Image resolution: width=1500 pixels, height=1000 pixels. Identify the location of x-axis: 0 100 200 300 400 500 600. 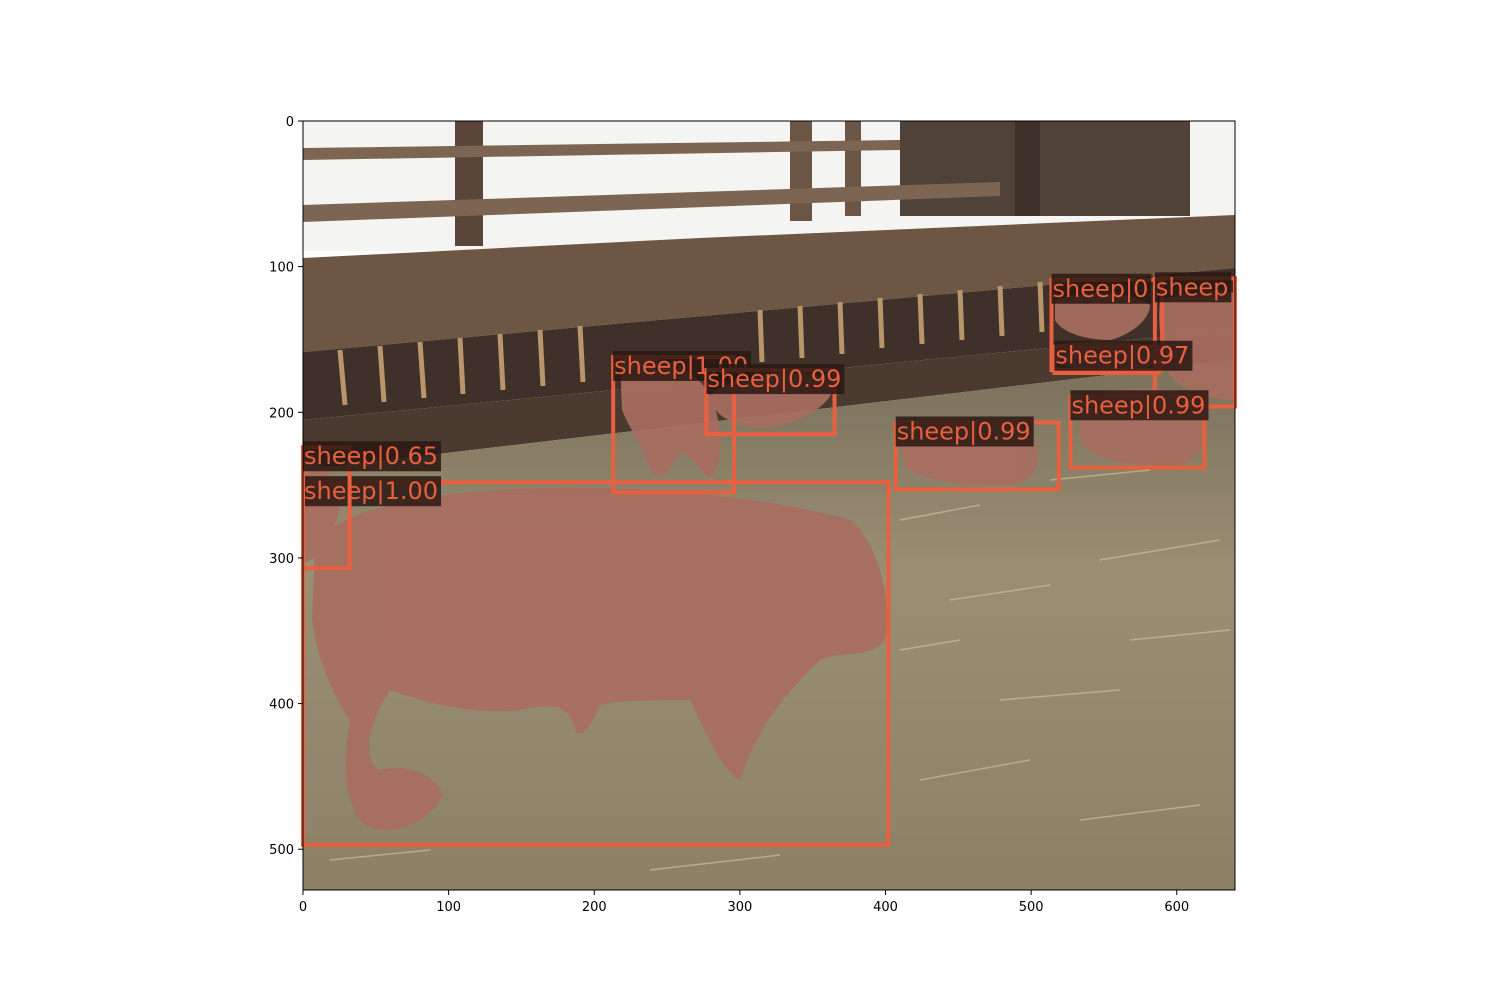
(744, 902).